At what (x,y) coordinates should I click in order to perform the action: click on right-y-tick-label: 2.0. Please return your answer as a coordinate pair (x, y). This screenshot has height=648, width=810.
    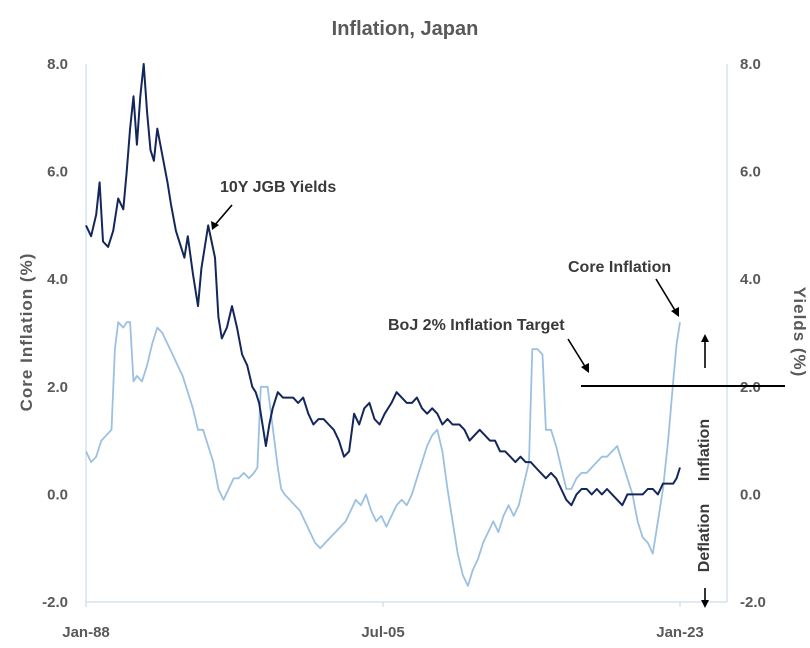
    Looking at the image, I should click on (750, 387).